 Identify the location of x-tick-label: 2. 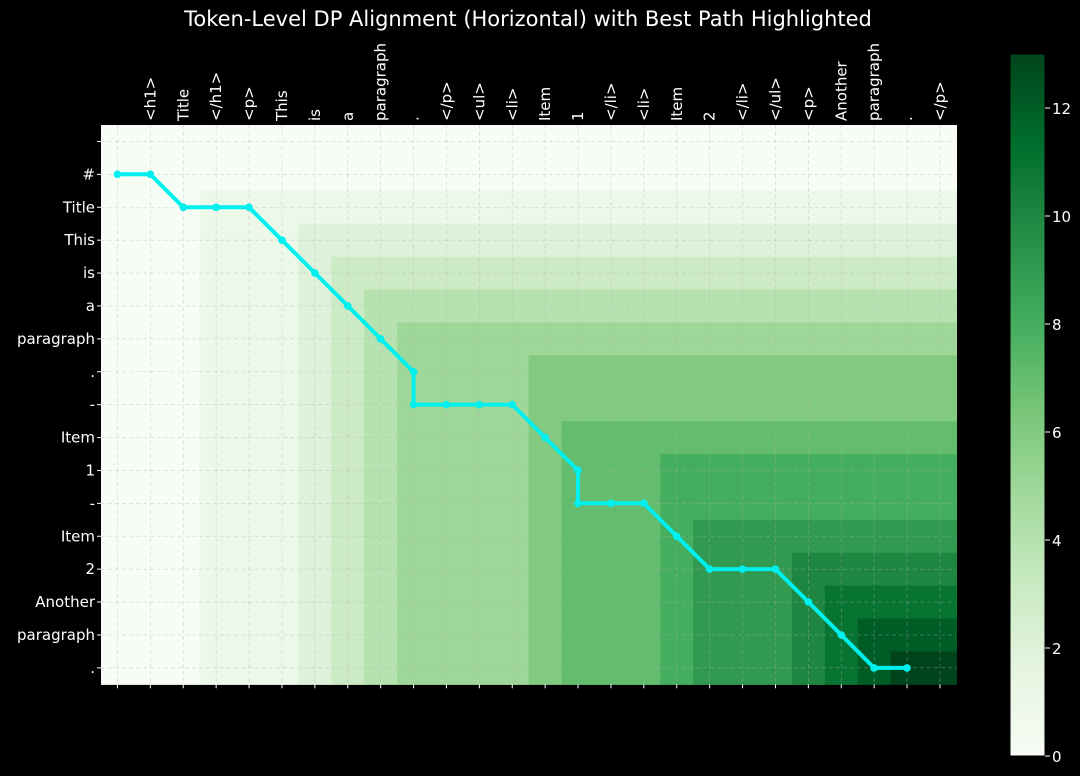
(710, 116).